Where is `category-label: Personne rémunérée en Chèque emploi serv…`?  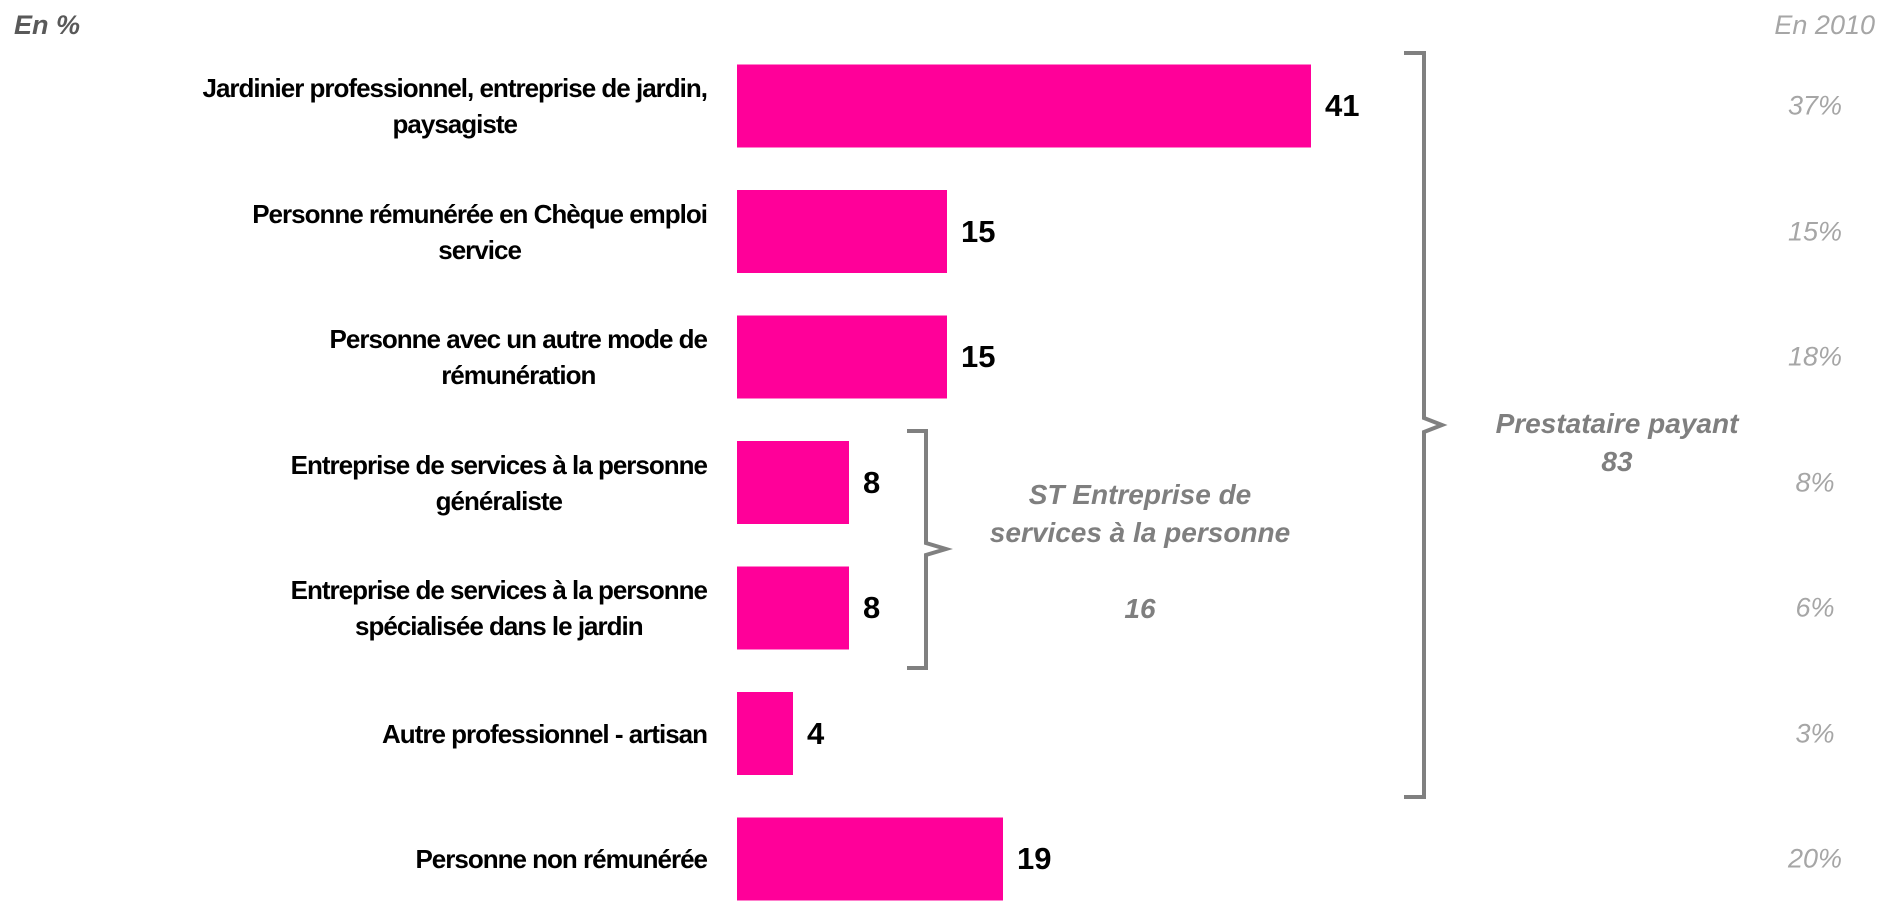
category-label: Personne rémunérée en Chèque emploi serv… is located at coordinates (480, 231).